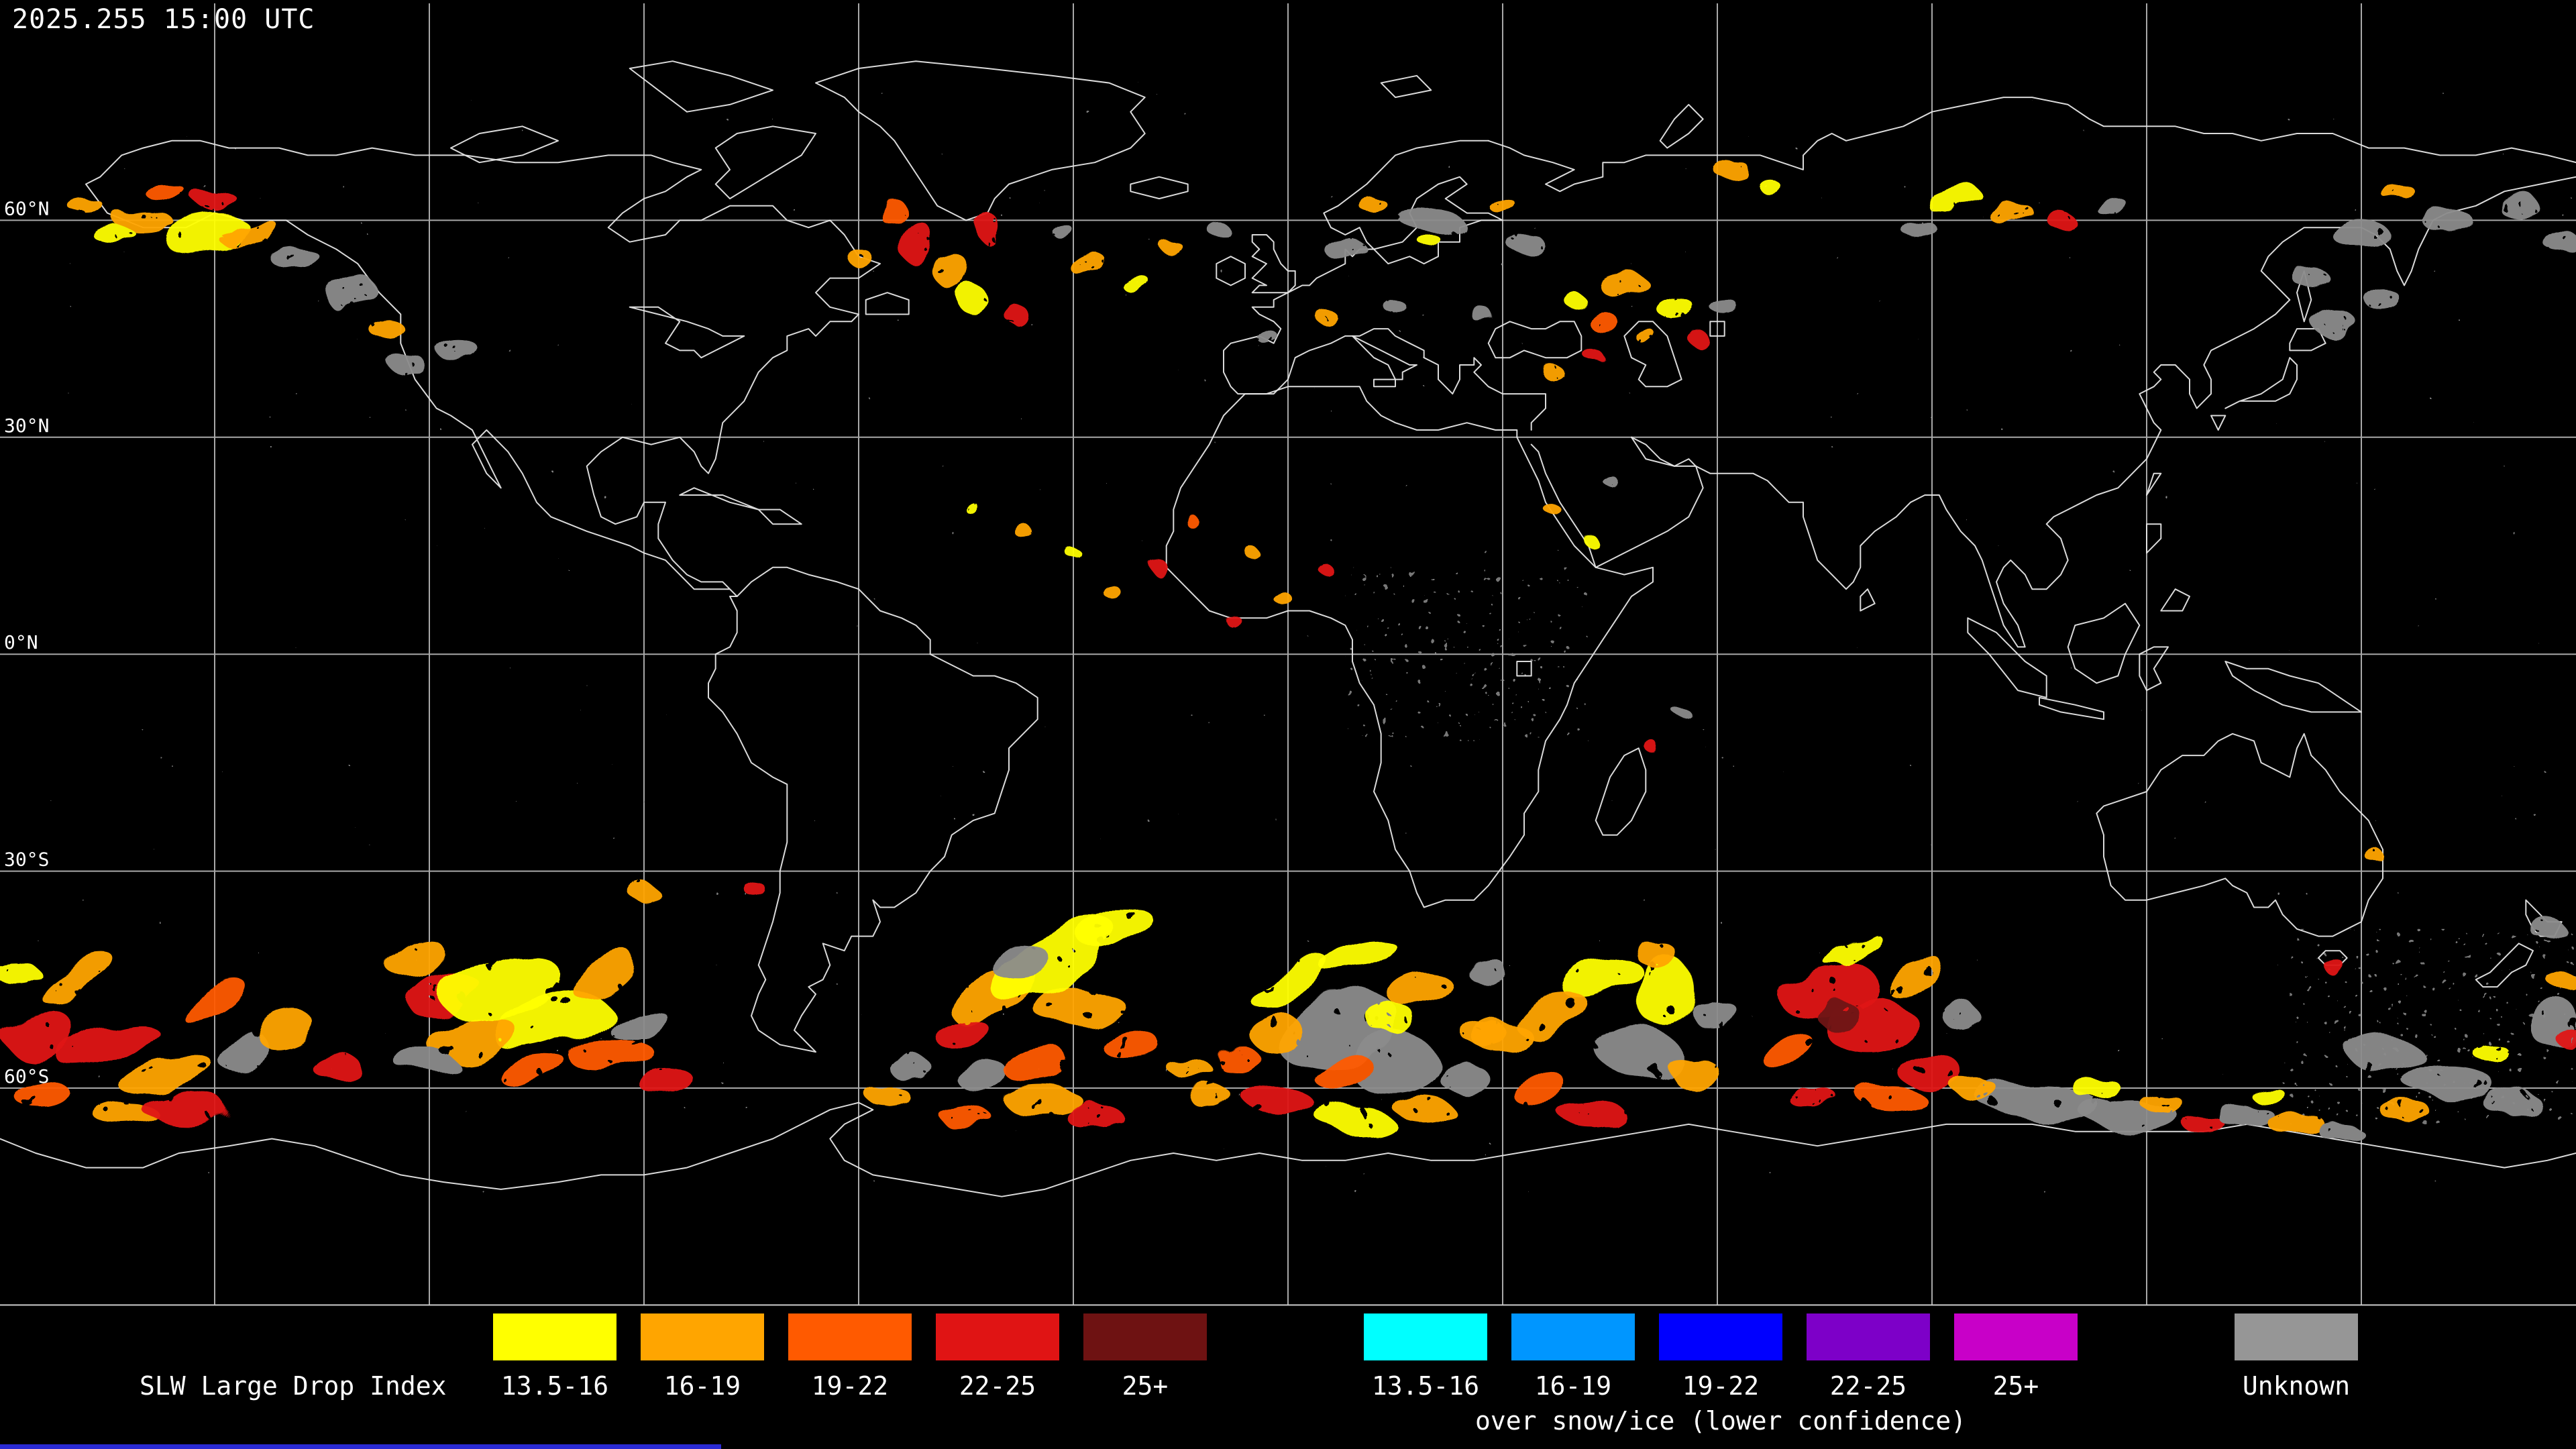  I want to click on legend-item: 19-22, so click(1720, 1357).